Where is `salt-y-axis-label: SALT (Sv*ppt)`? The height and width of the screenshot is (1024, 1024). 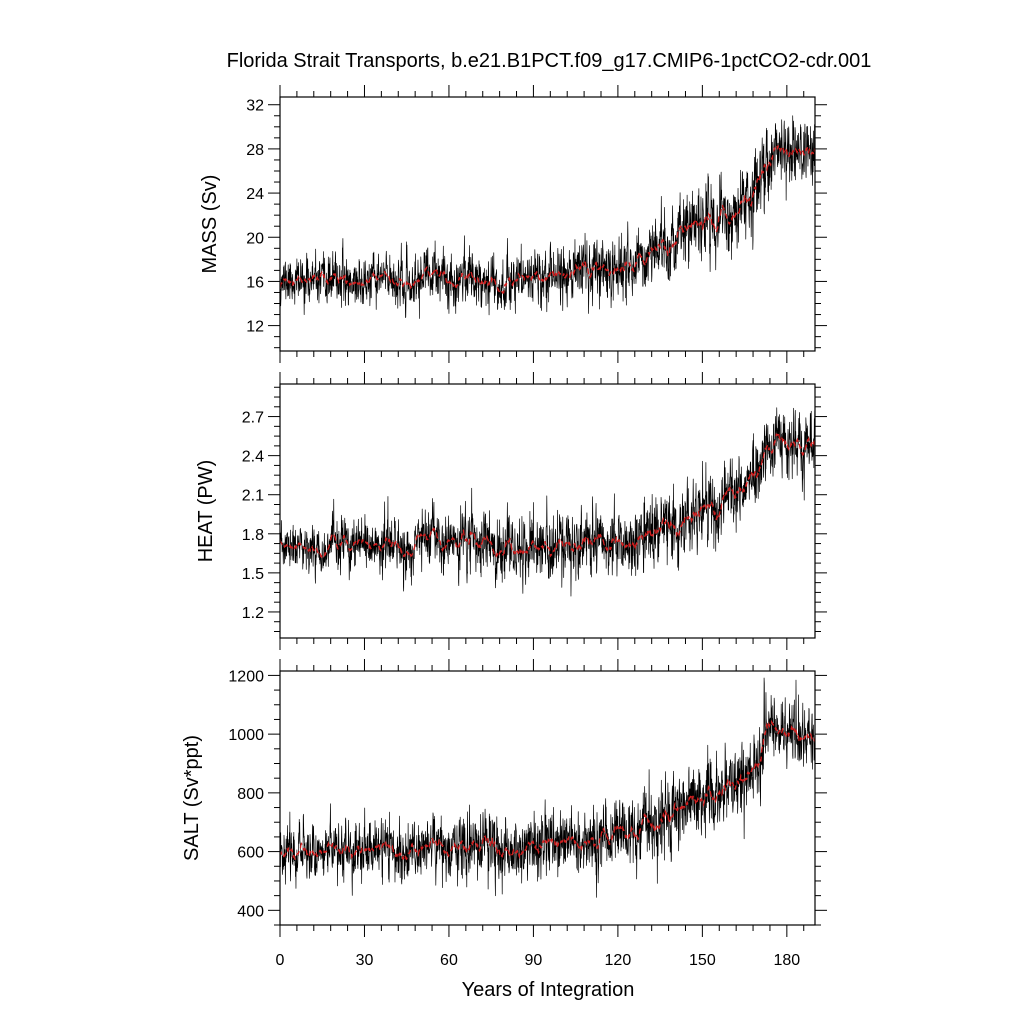 salt-y-axis-label: SALT (Sv*ppt) is located at coordinates (192, 798).